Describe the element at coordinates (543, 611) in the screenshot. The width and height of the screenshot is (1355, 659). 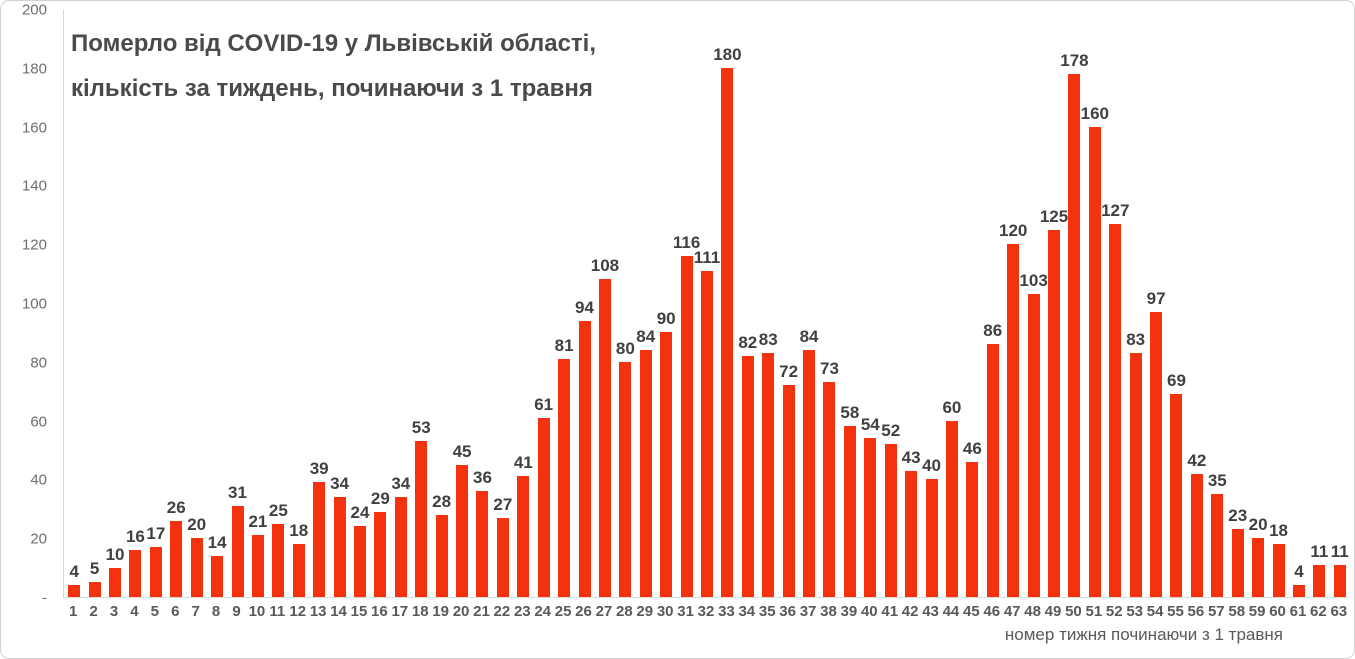
I see `x-tick-label: 24` at that location.